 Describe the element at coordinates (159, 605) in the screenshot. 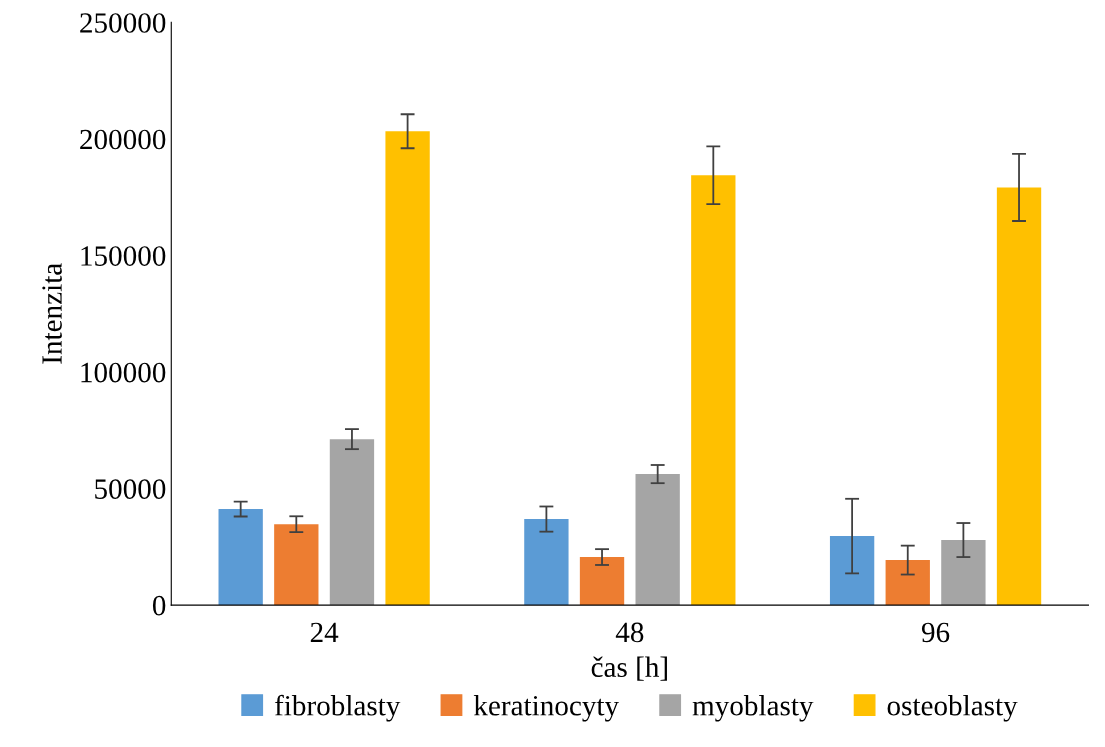

I see `y-tick-label: 0` at that location.